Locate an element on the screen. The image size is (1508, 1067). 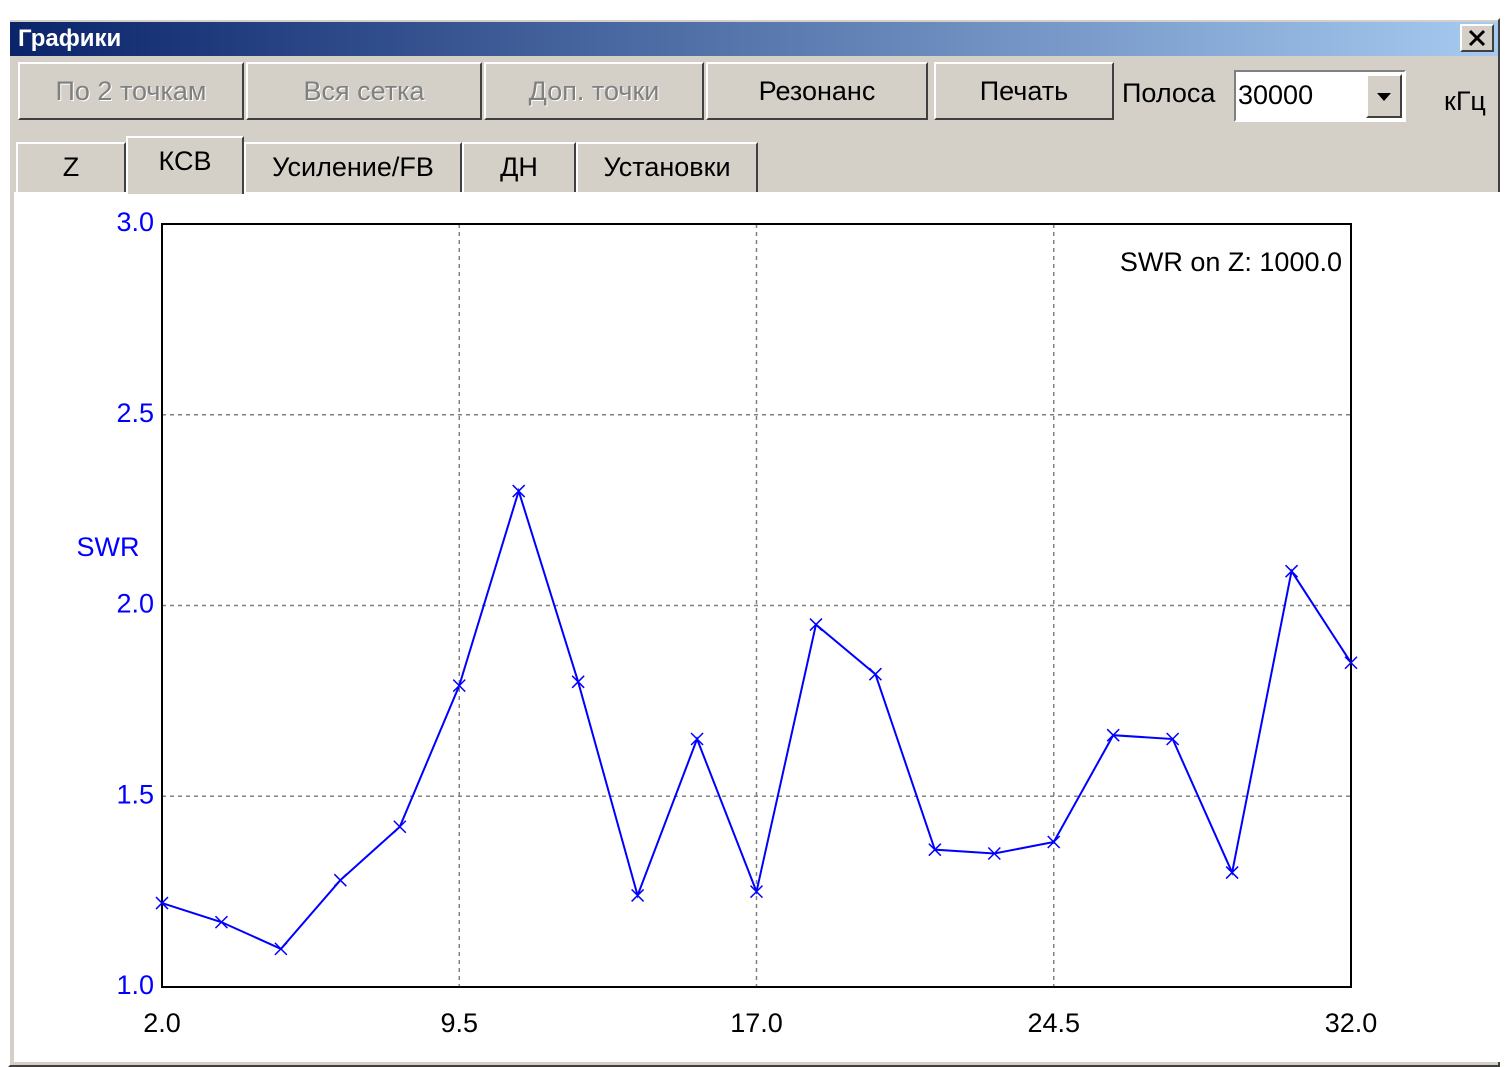
y-tick-label: 2.0 is located at coordinates (135, 604).